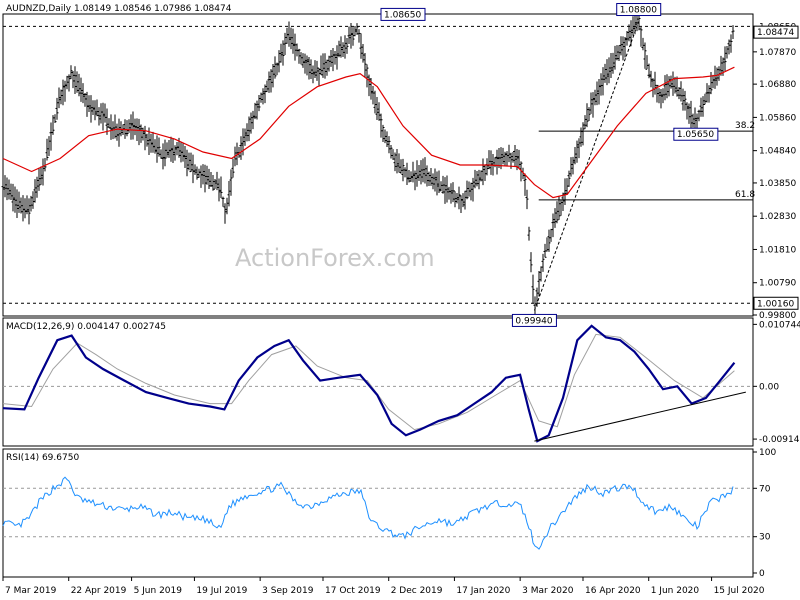 This screenshot has height=600, width=800. I want to click on fib-level-label: 61.8, so click(745, 195).